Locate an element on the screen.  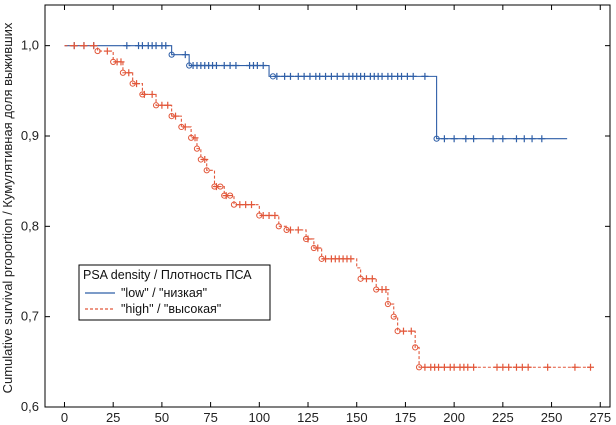
x-tick-label: 150 is located at coordinates (357, 417).